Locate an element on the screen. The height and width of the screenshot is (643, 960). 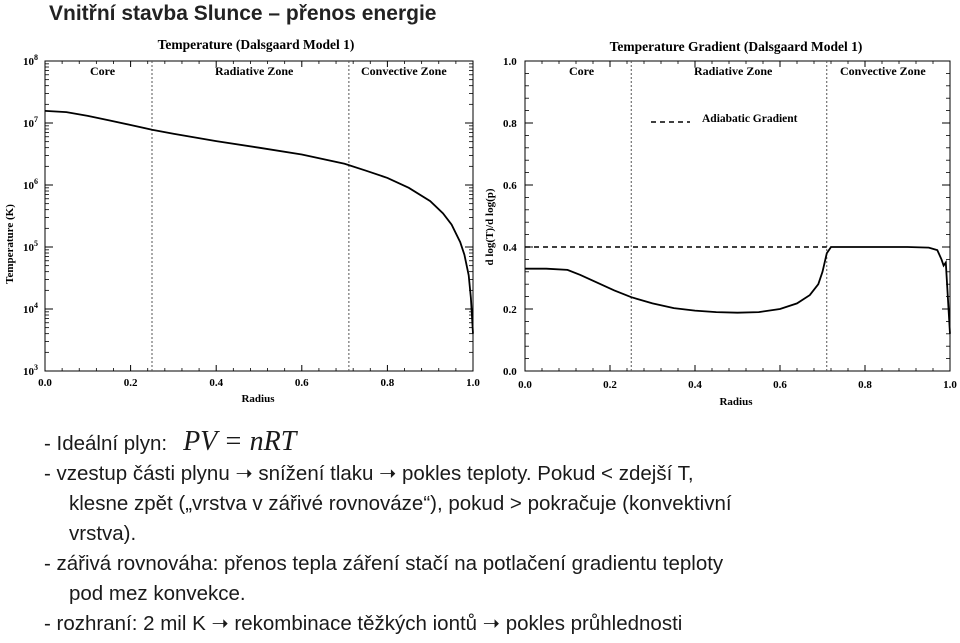
chart2-title: Temperature Gradient (Dalsgaard Model 1) is located at coordinates (736, 46).